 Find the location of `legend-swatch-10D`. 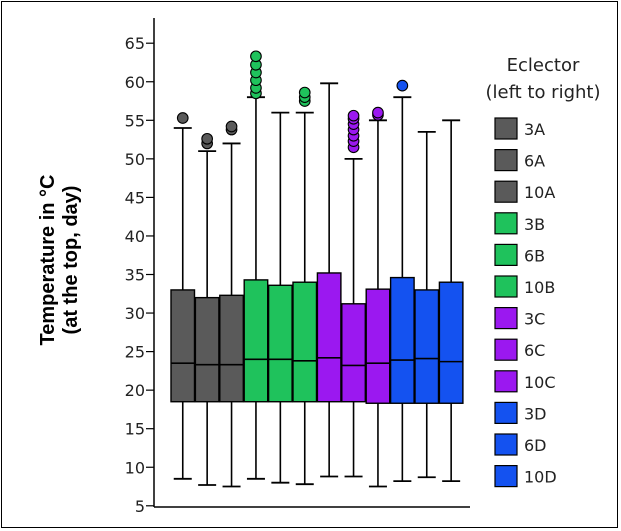

legend-swatch-10D is located at coordinates (506, 476).